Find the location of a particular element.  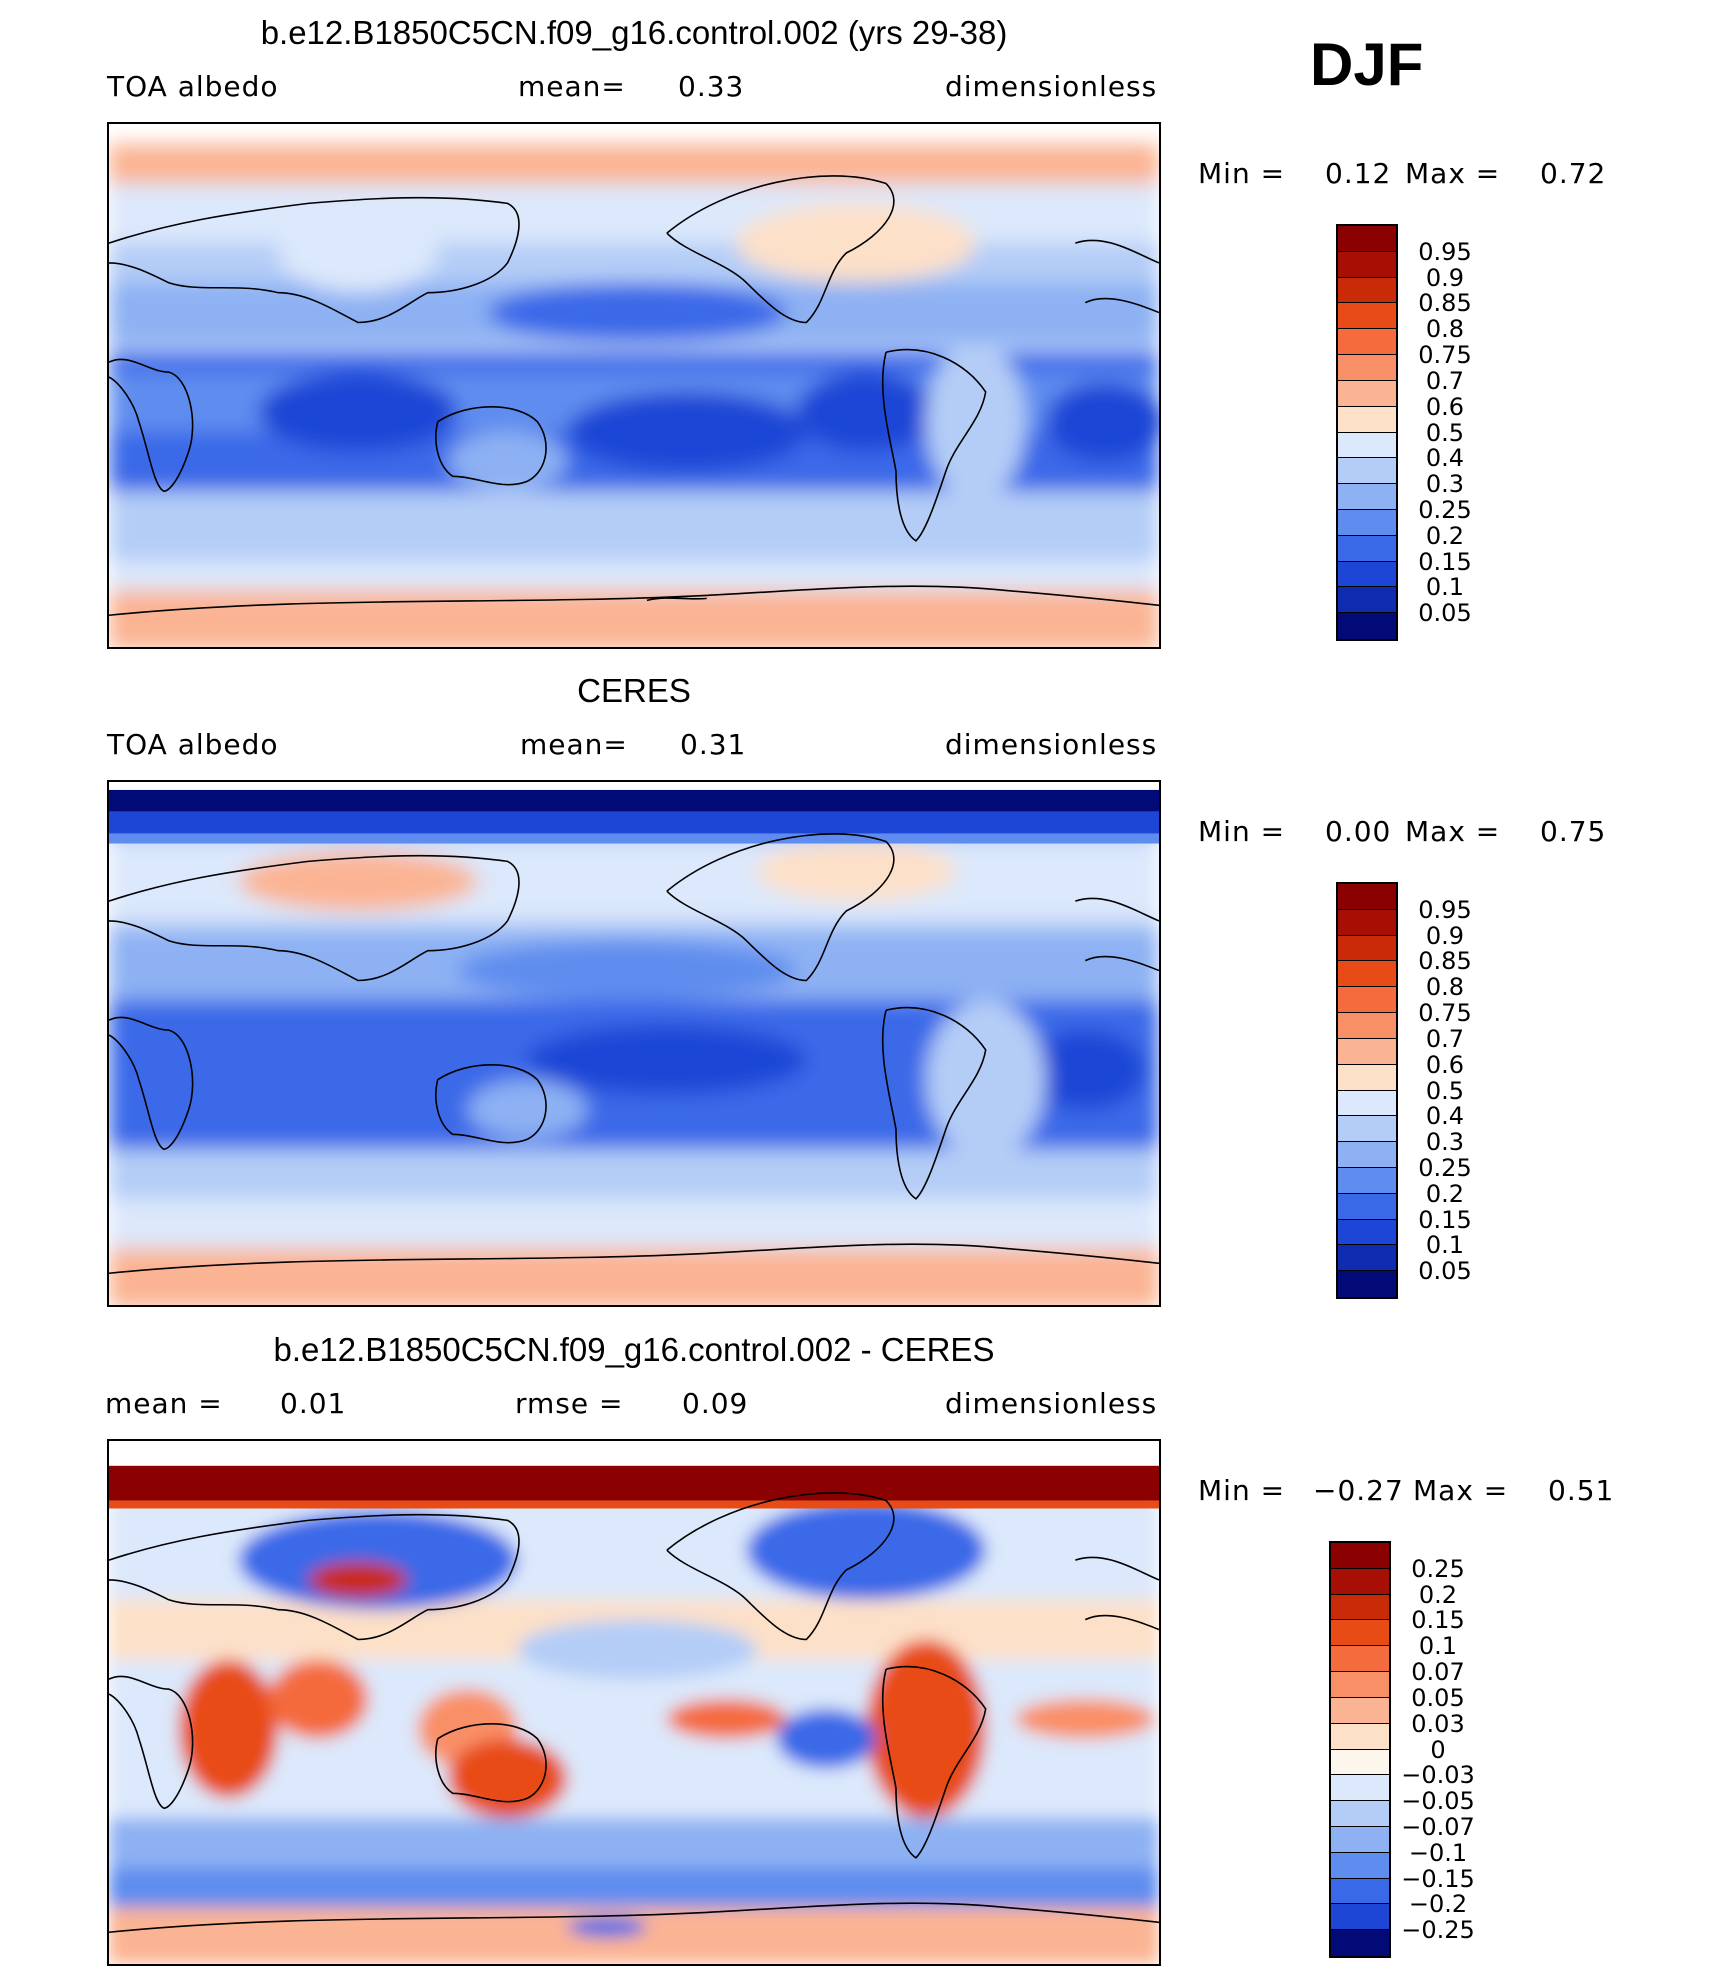

panel-3-colorbar is located at coordinates (1360, 1749).